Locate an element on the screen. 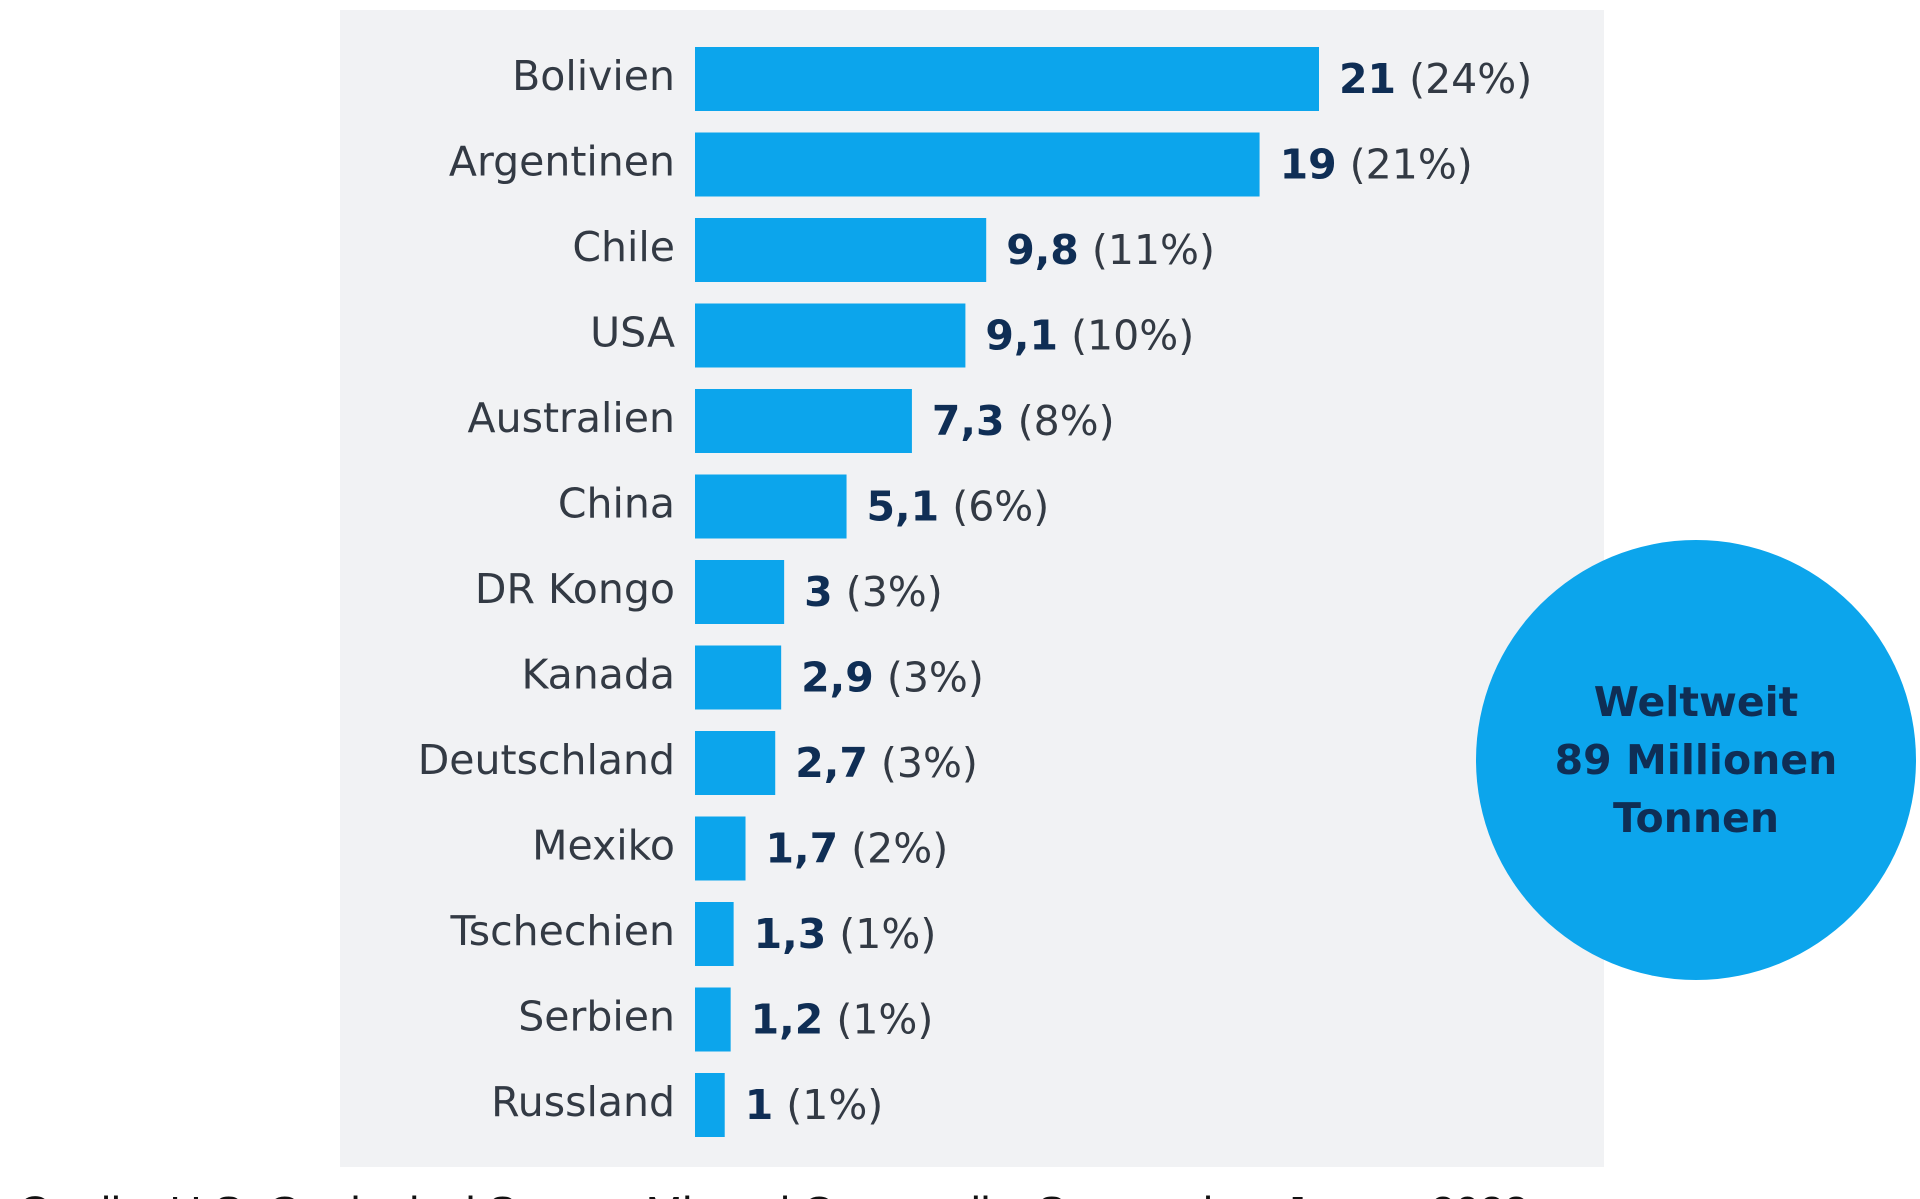 This screenshot has height=1199, width=1920. category-label: Bolivien is located at coordinates (593, 76).